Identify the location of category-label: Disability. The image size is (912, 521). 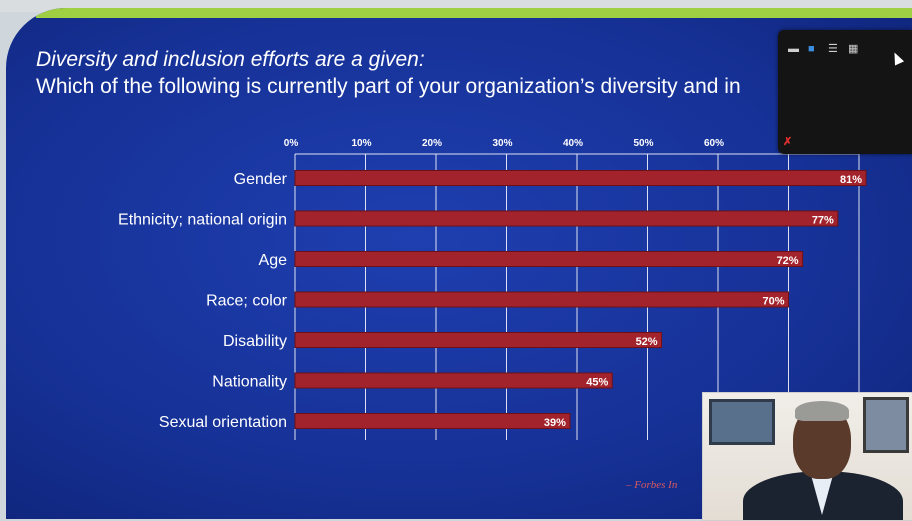
(255, 341).